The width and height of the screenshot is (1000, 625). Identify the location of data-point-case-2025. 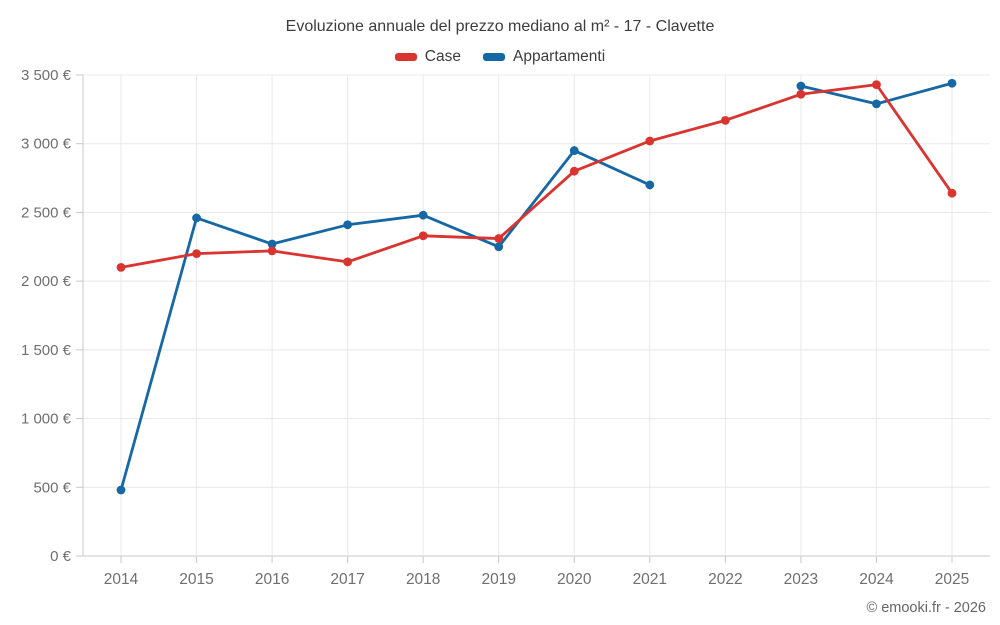
(952, 193).